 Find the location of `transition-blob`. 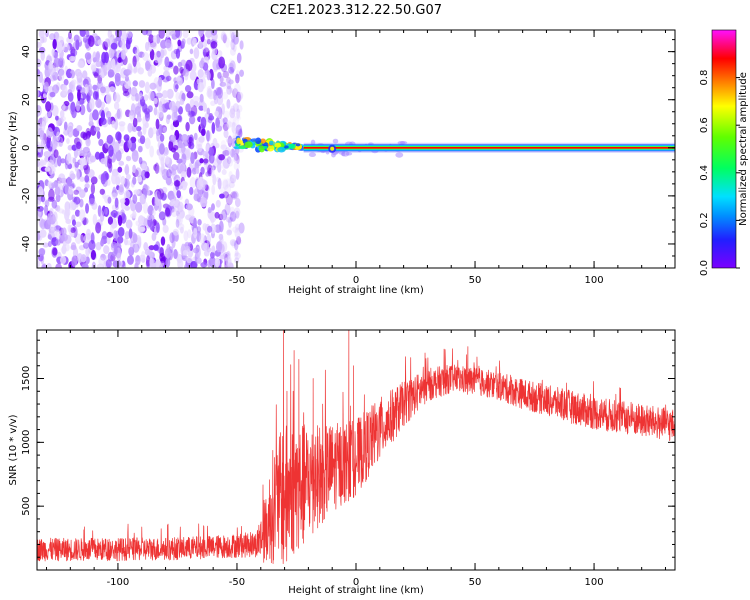

transition-blob is located at coordinates (281, 149).